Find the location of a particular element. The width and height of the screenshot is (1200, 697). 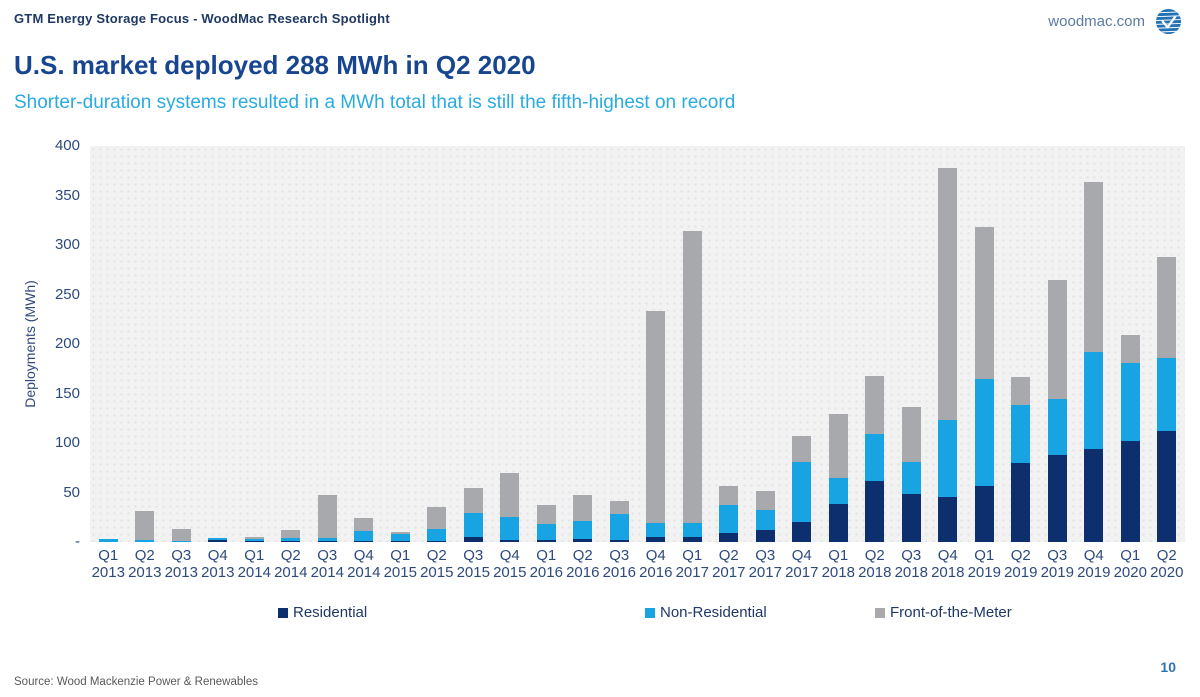

y-tick-label: 350 is located at coordinates (67, 195).